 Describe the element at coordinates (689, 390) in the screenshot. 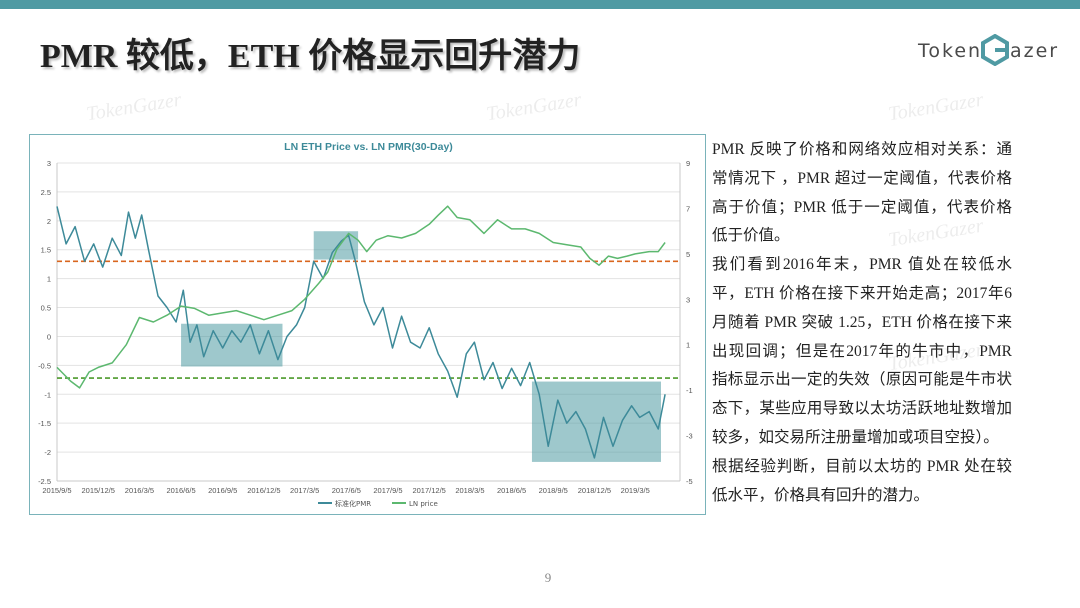

I see `y-right-tick-label: -1` at that location.